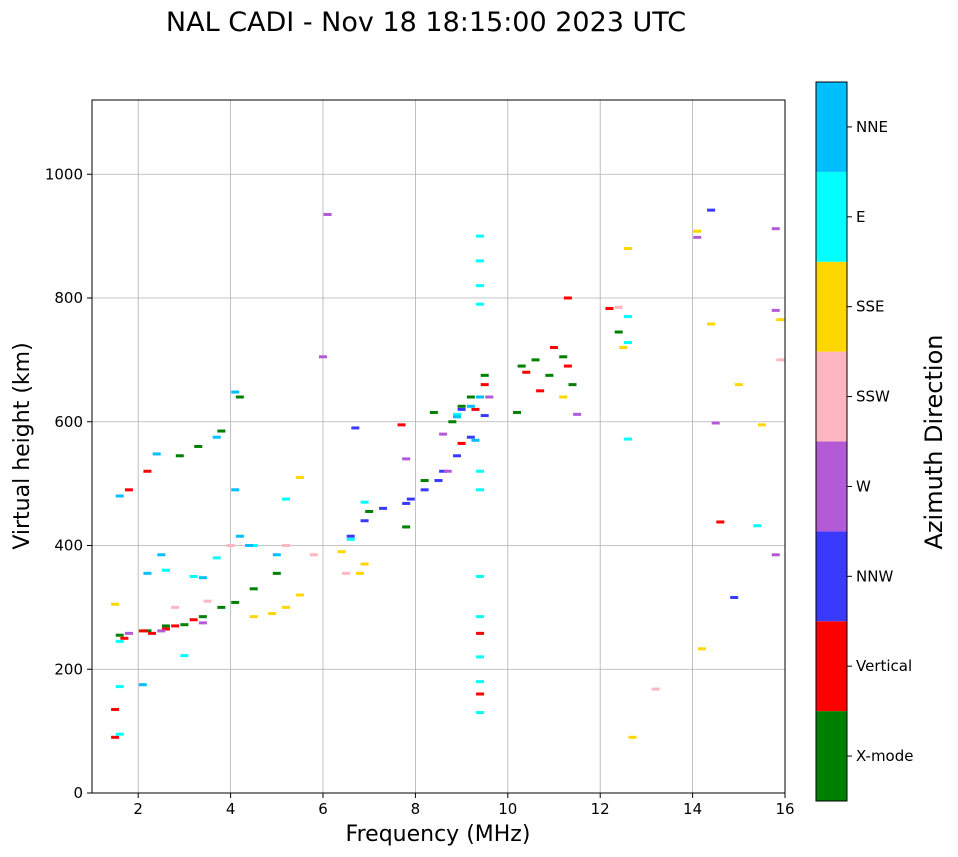 The width and height of the screenshot is (958, 857). I want to click on colorbar: X-mode Vertical NNW W SSW SSE E NNE, so click(864, 441).